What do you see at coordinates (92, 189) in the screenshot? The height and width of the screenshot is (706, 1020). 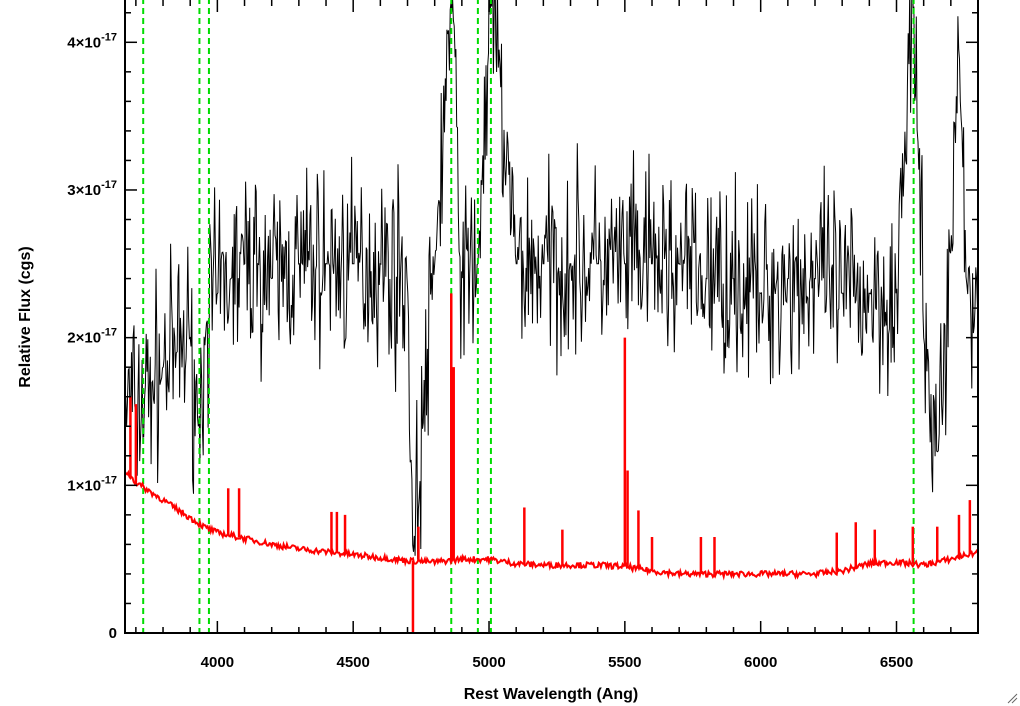 I see `y-tick-label: 3×10⁻¹⁷` at bounding box center [92, 189].